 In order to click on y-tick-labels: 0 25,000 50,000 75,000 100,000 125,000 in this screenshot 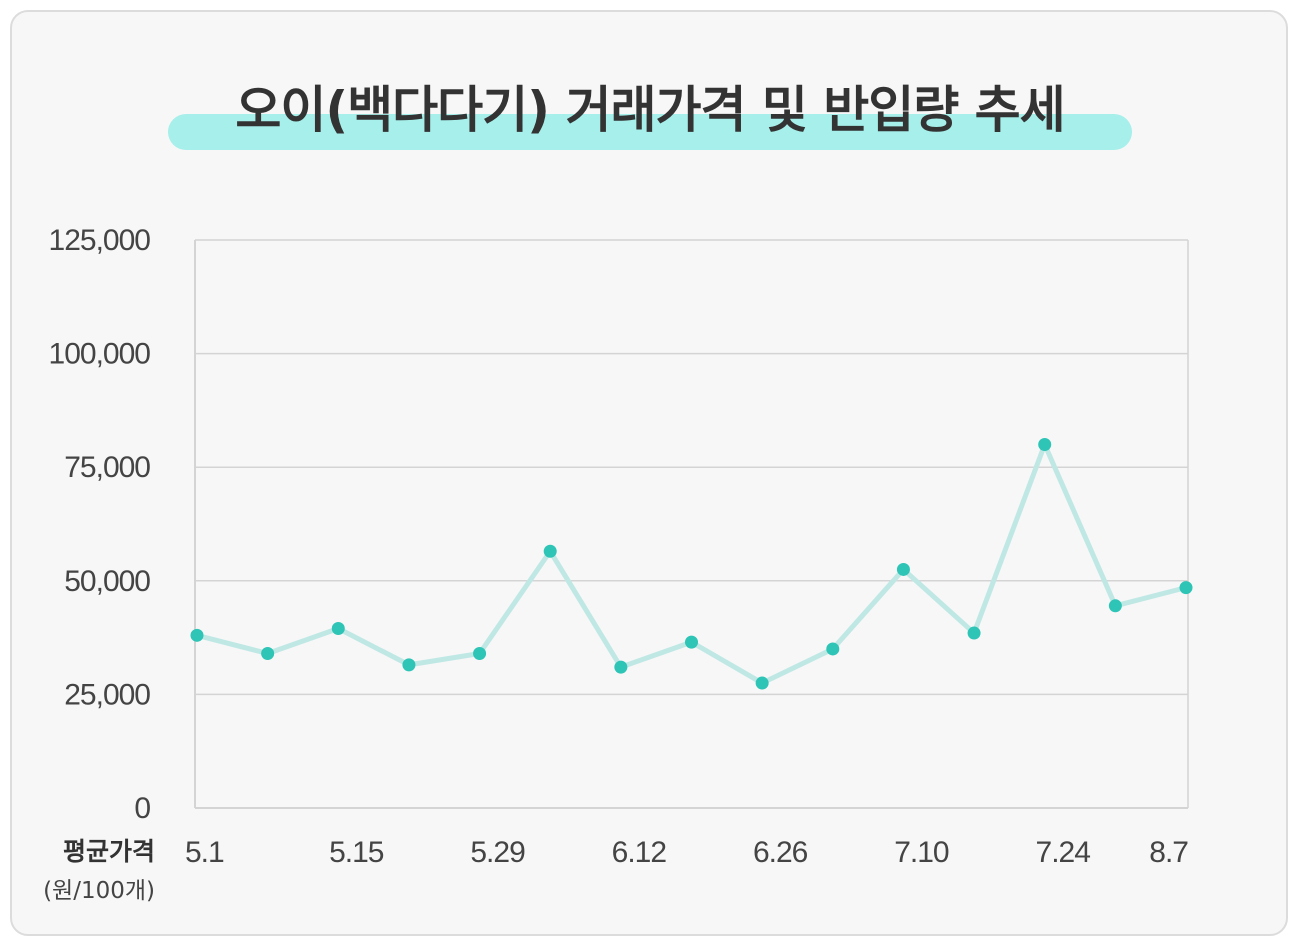, I will do `click(100, 524)`.